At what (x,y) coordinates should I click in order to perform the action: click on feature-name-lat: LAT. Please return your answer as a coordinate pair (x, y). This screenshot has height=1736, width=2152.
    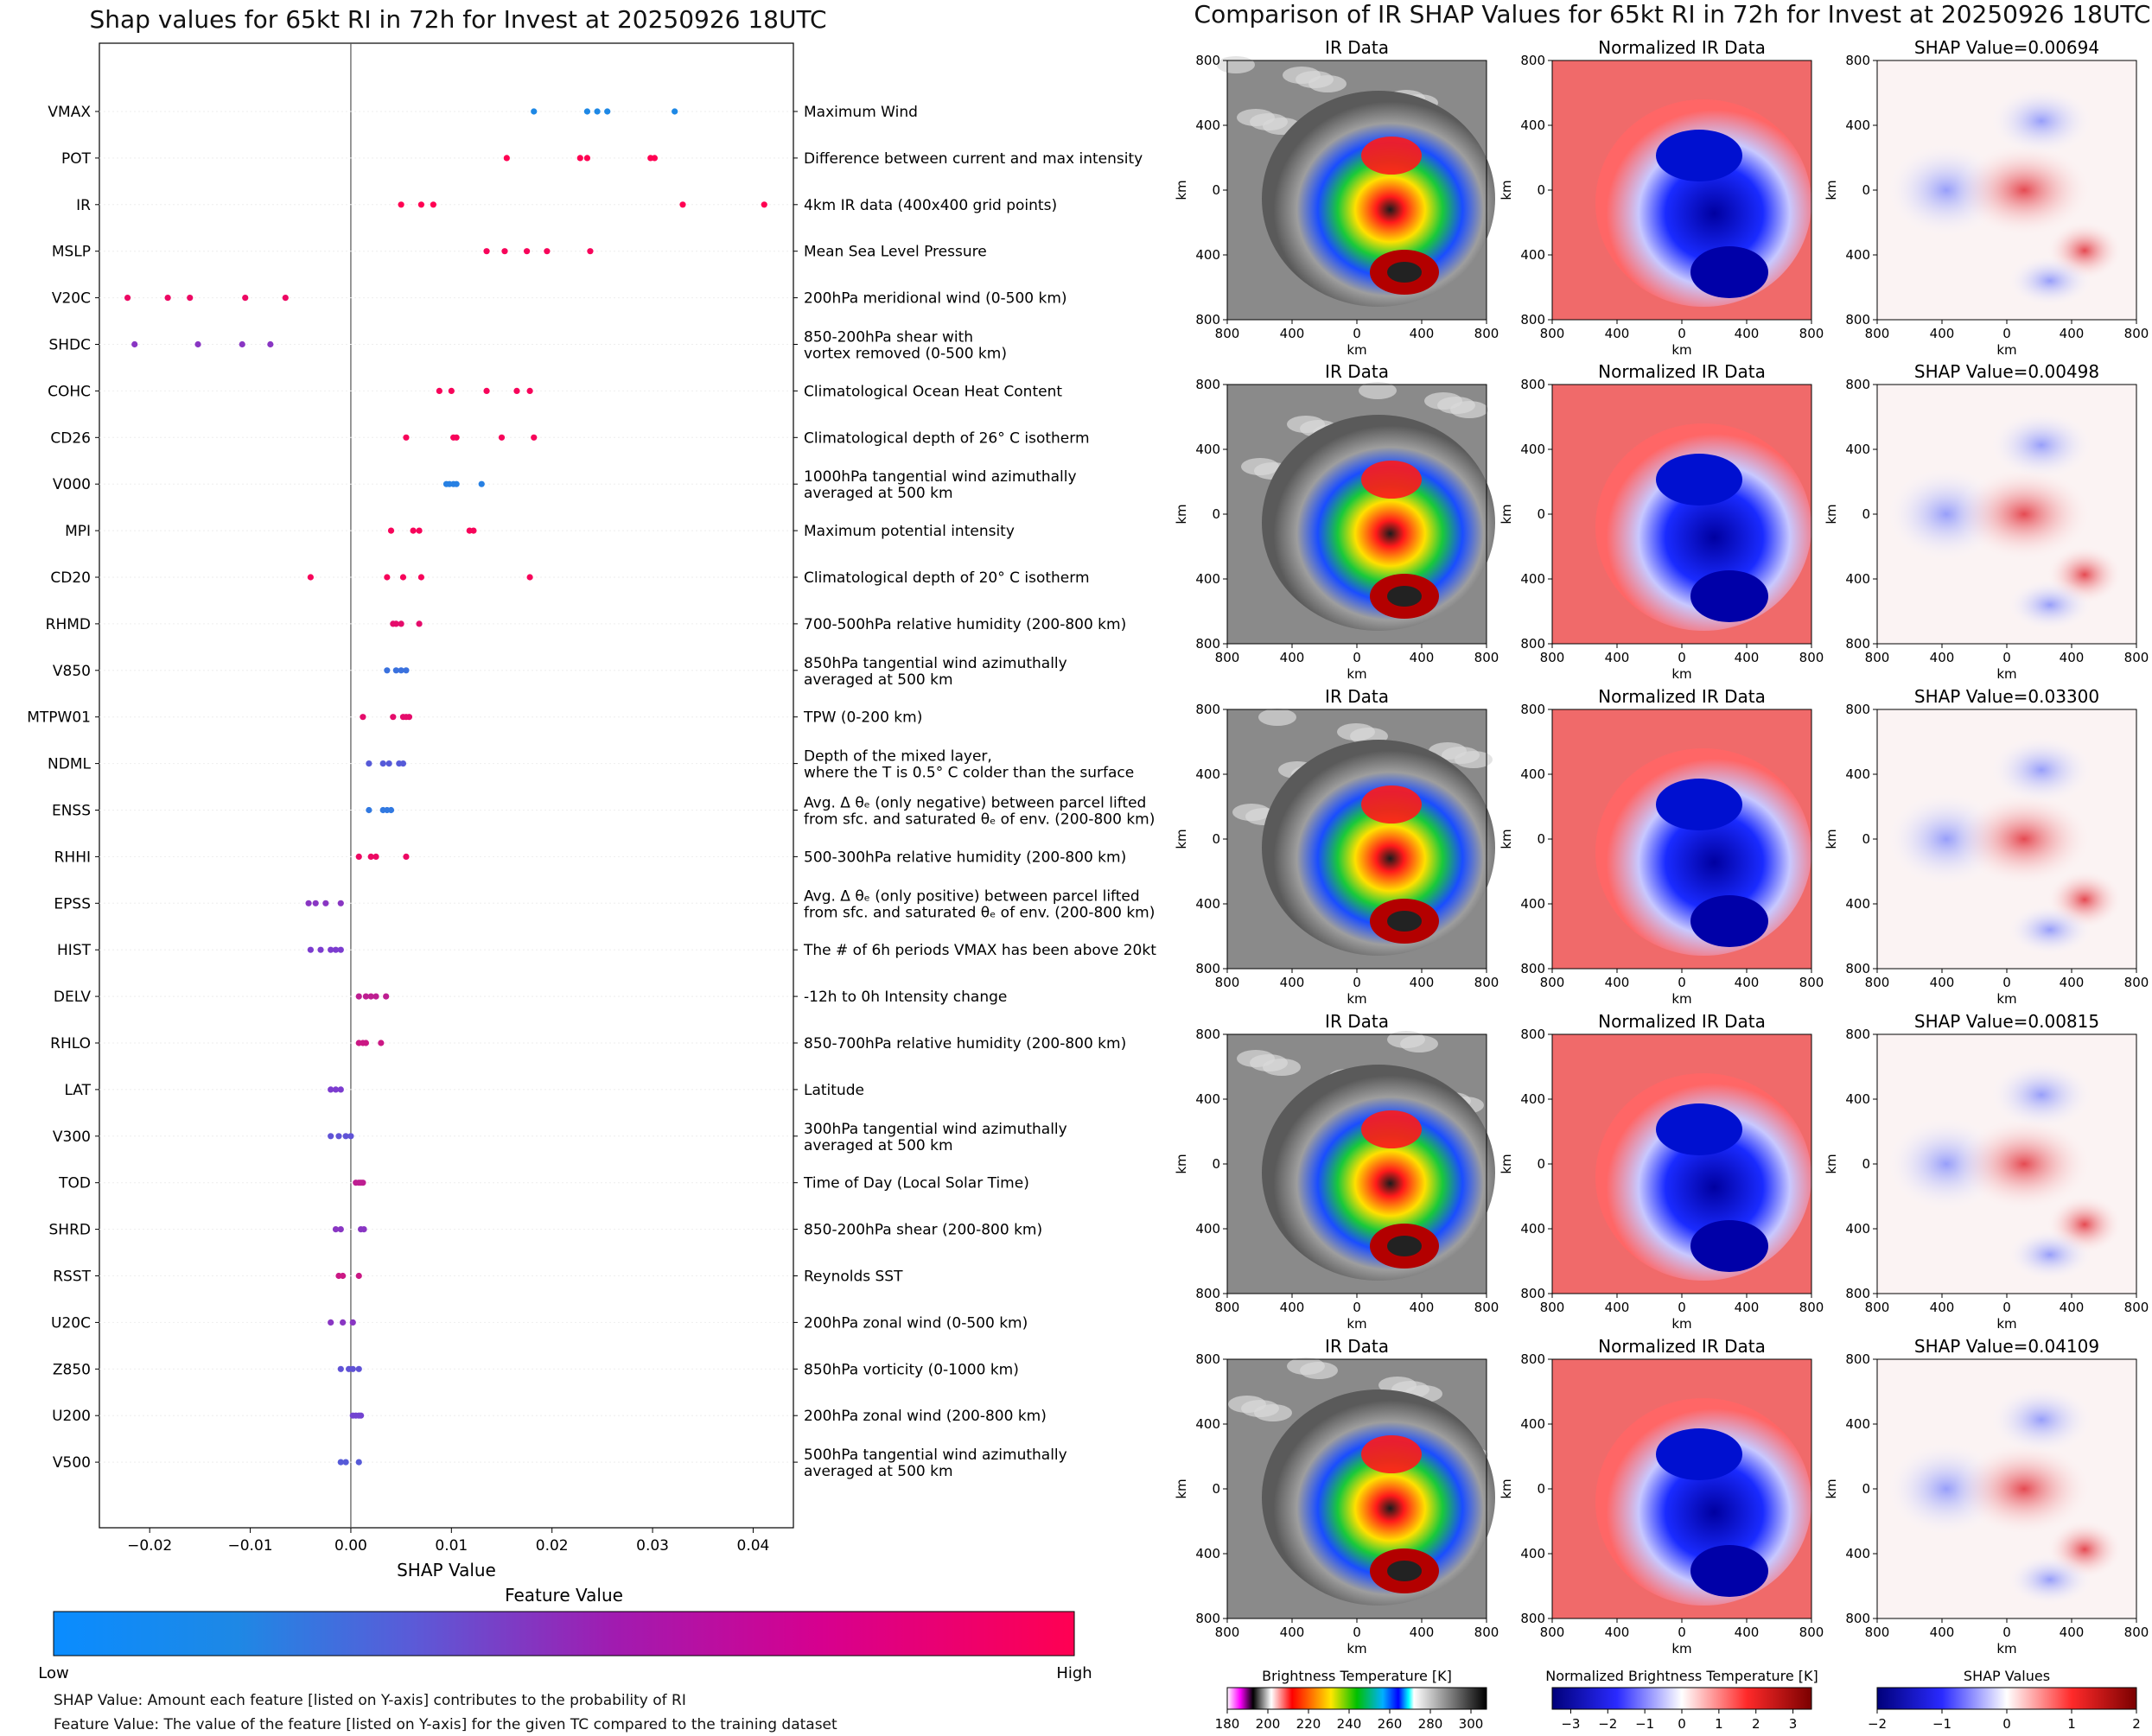
    Looking at the image, I should click on (77, 1090).